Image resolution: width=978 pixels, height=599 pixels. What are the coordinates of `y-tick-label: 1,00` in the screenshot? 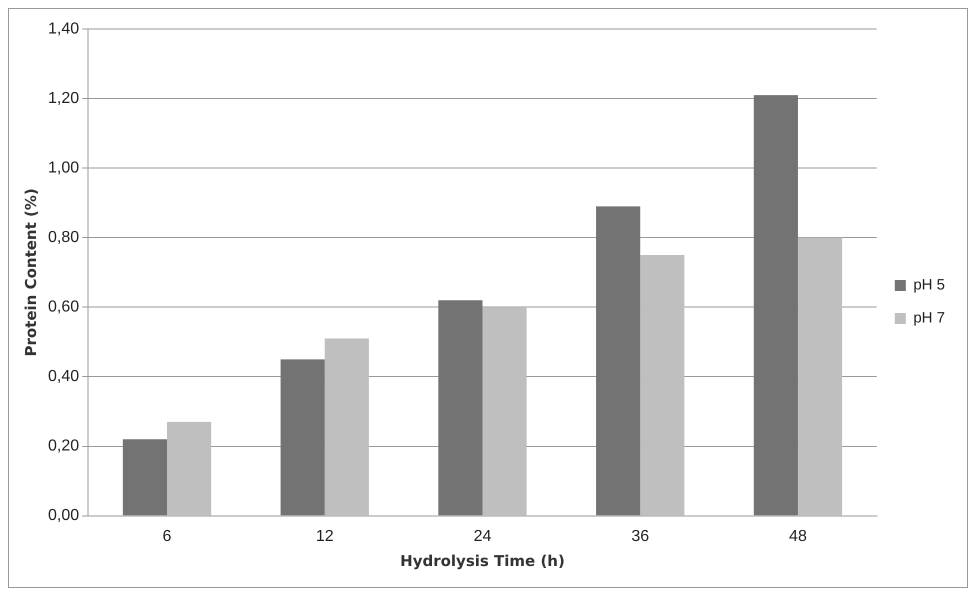 It's located at (64, 167).